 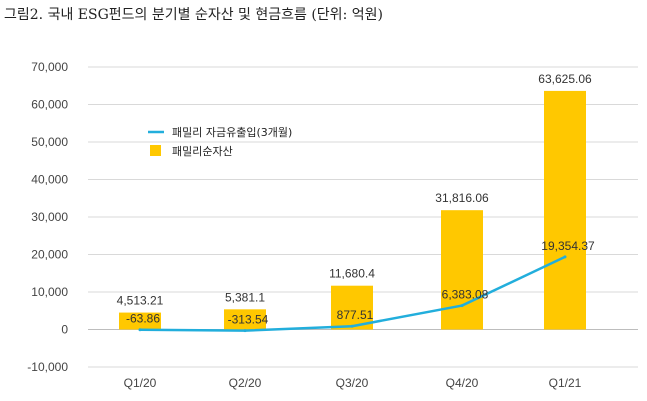 What do you see at coordinates (248, 320) in the screenshot?
I see `flow-value-label: -313.54` at bounding box center [248, 320].